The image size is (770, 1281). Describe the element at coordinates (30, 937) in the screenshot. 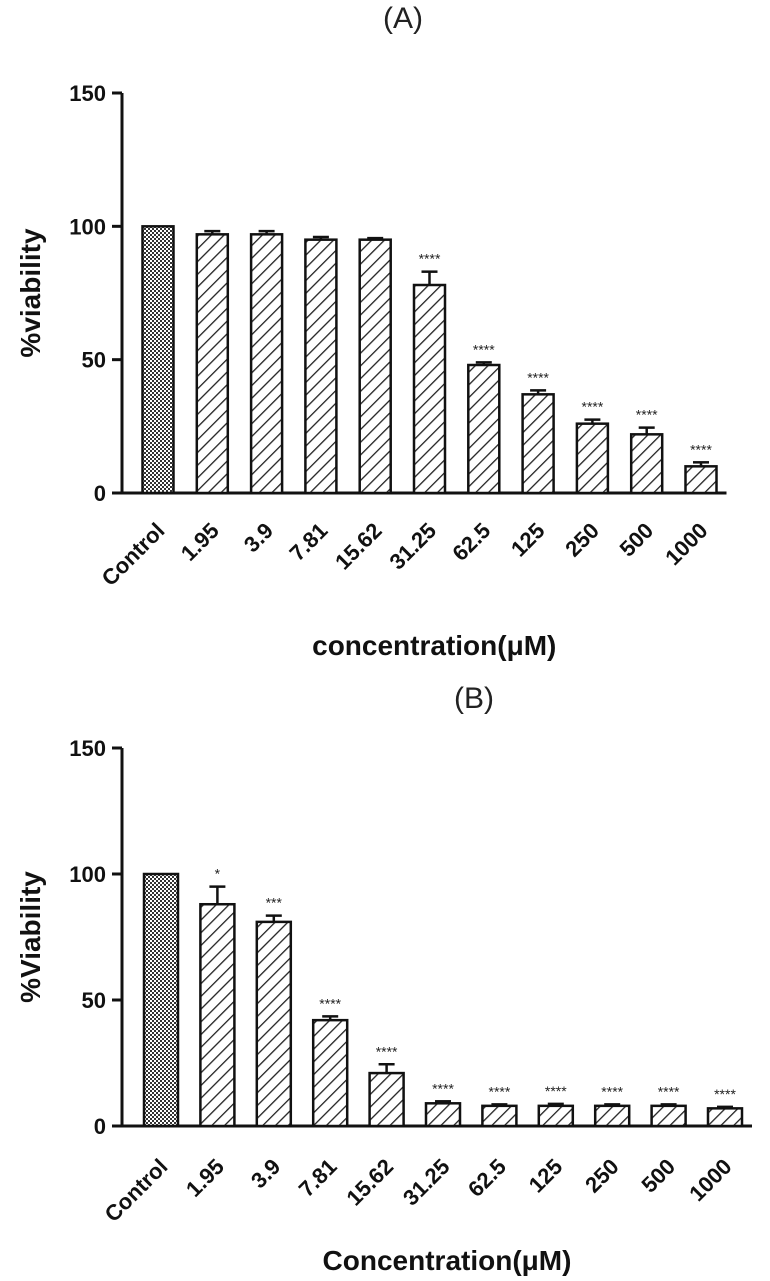

I see `y-axis-title: %Viability` at that location.